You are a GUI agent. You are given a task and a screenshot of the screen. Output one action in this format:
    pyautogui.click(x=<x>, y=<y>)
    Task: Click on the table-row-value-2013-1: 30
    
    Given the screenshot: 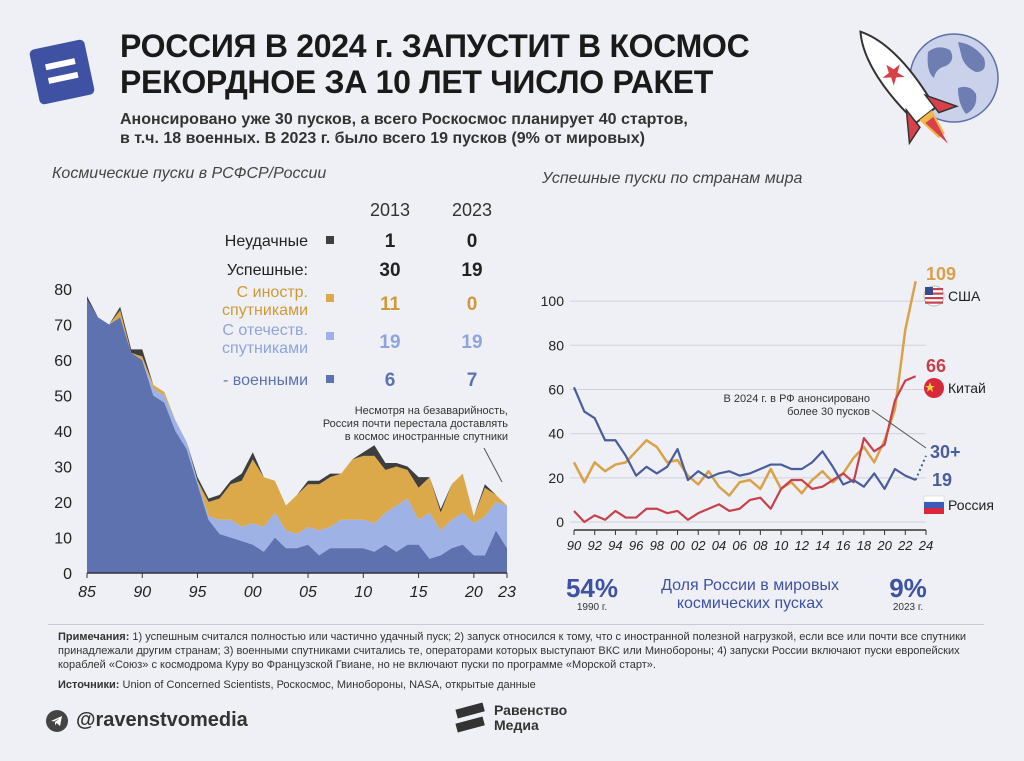 What is the action you would take?
    pyautogui.click(x=389, y=270)
    